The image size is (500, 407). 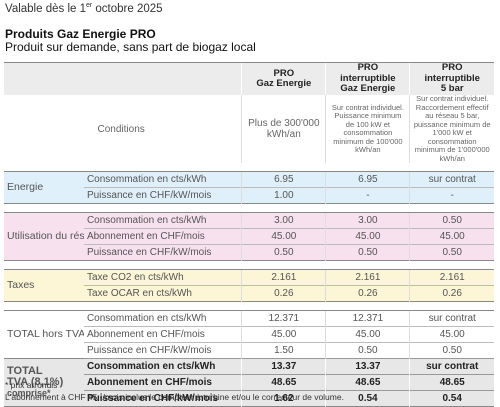 I want to click on product-title: Produits Gaz Energie PRO, so click(x=80, y=34).